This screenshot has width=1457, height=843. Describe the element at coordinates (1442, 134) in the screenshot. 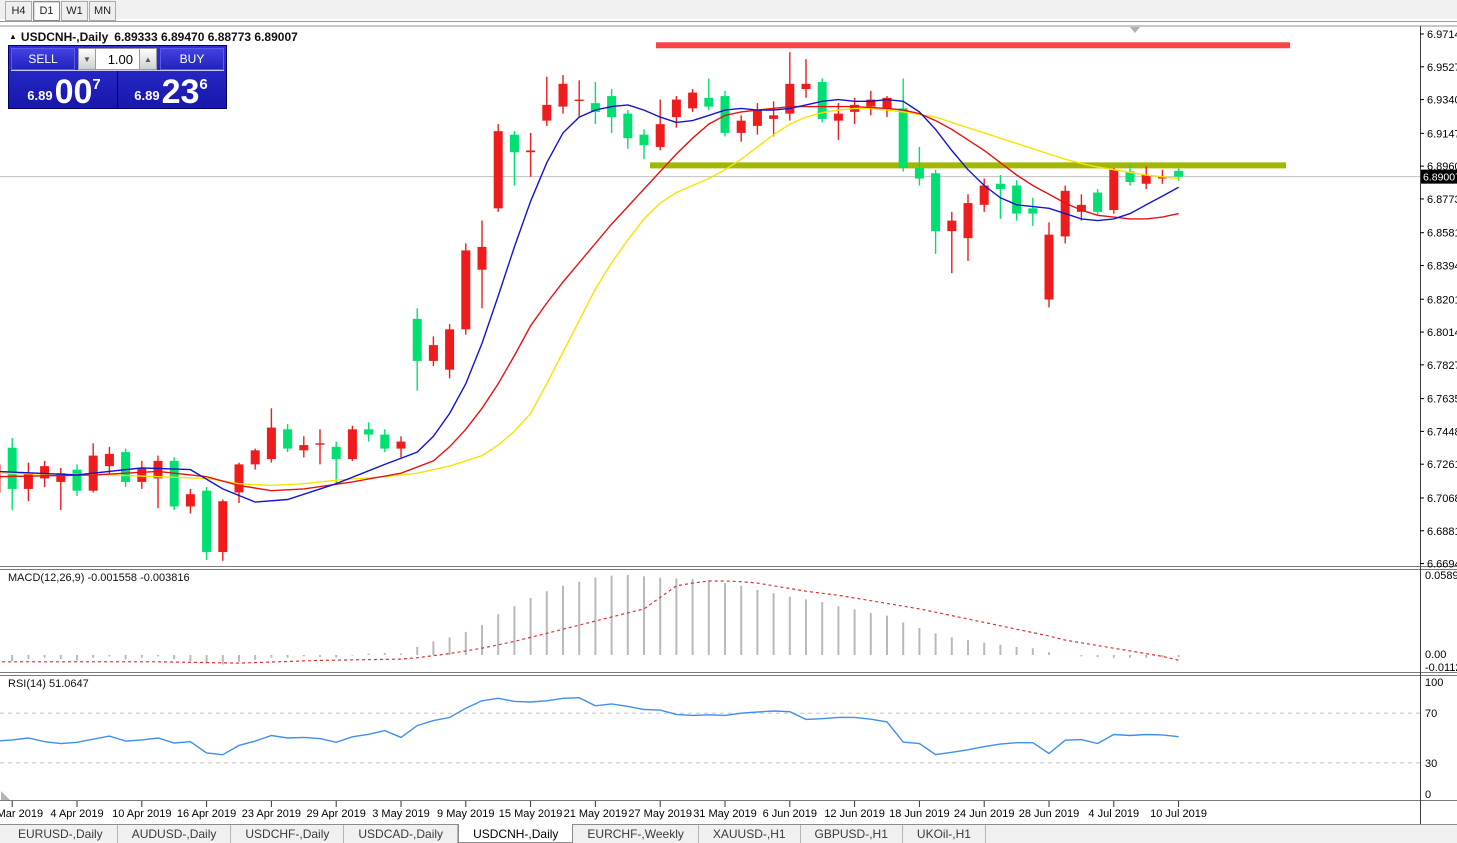

I see `svg-text: 6.91475` at that location.